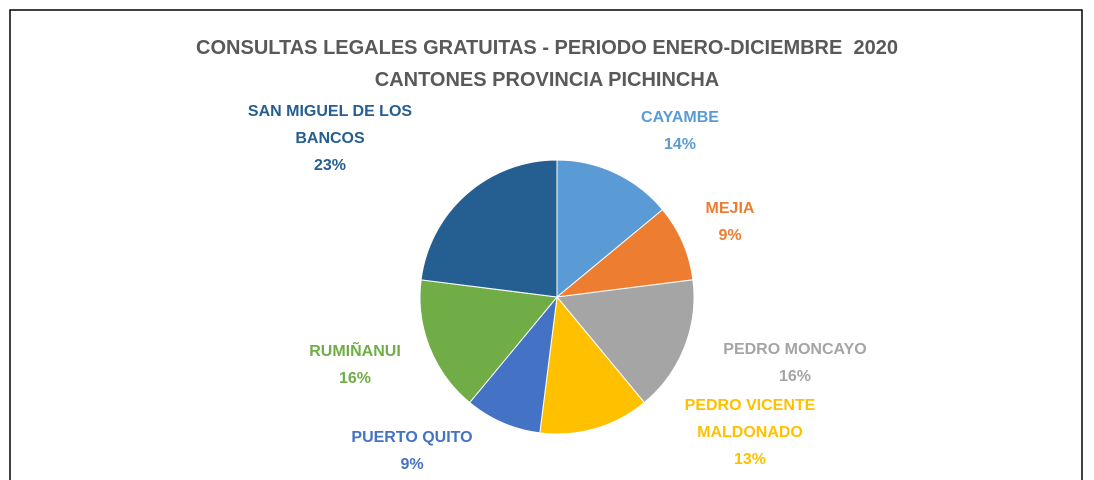 The height and width of the screenshot is (480, 1094). Describe the element at coordinates (547, 80) in the screenshot. I see `chart-subtitle: CANTONES PROVINCIA PICHINCHA` at that location.